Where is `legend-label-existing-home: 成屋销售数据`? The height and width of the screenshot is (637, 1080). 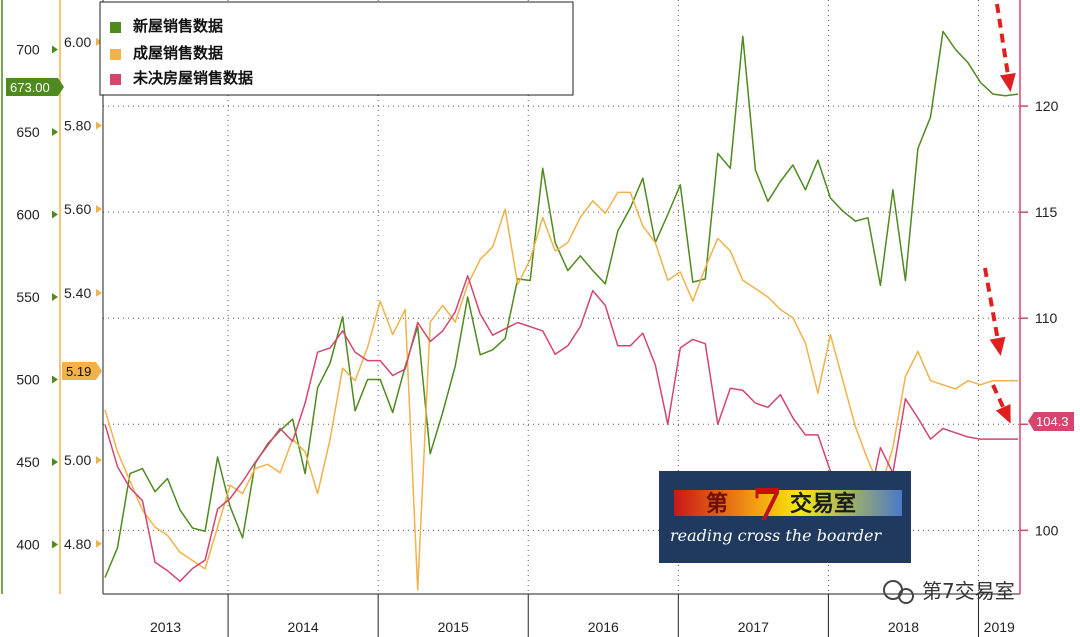 legend-label-existing-home: 成屋销售数据 is located at coordinates (178, 53).